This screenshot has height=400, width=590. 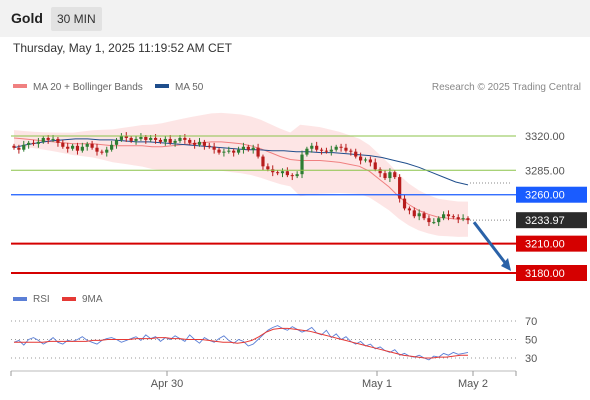 I want to click on level-label-3260.00: 3260.00, so click(x=545, y=196).